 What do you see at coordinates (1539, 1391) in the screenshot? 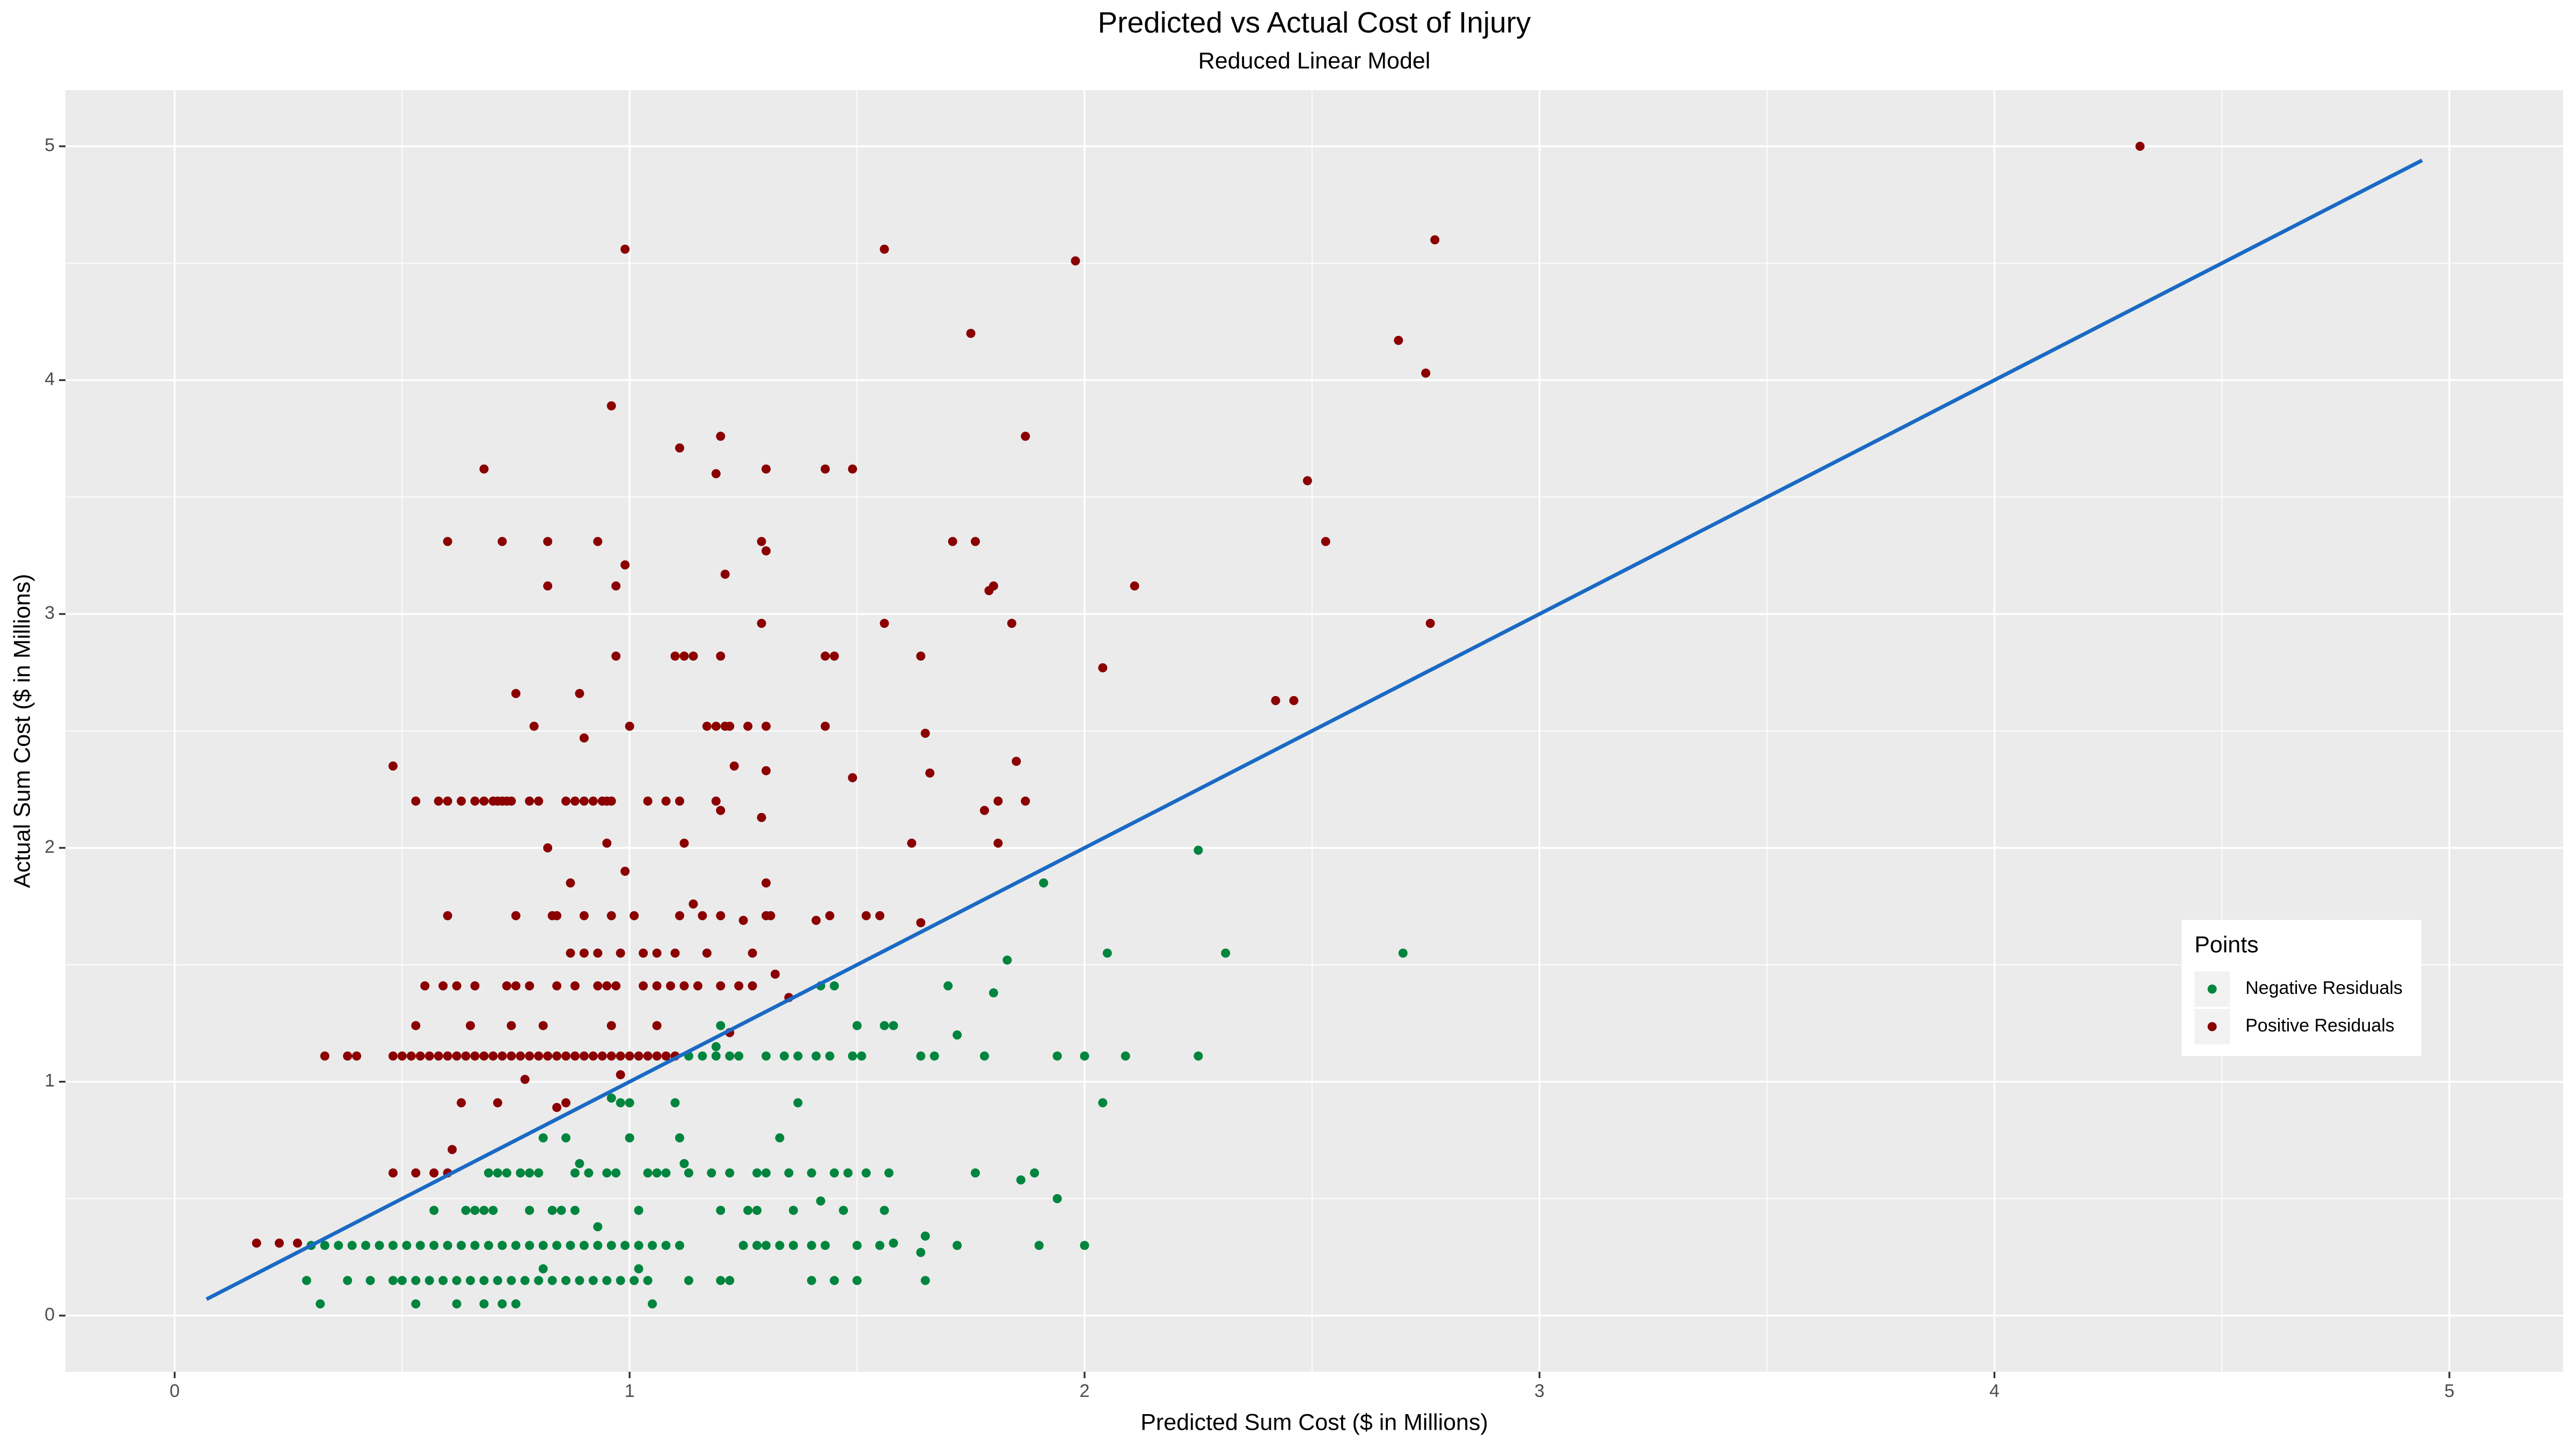
I see `x-tick-label: 3` at bounding box center [1539, 1391].